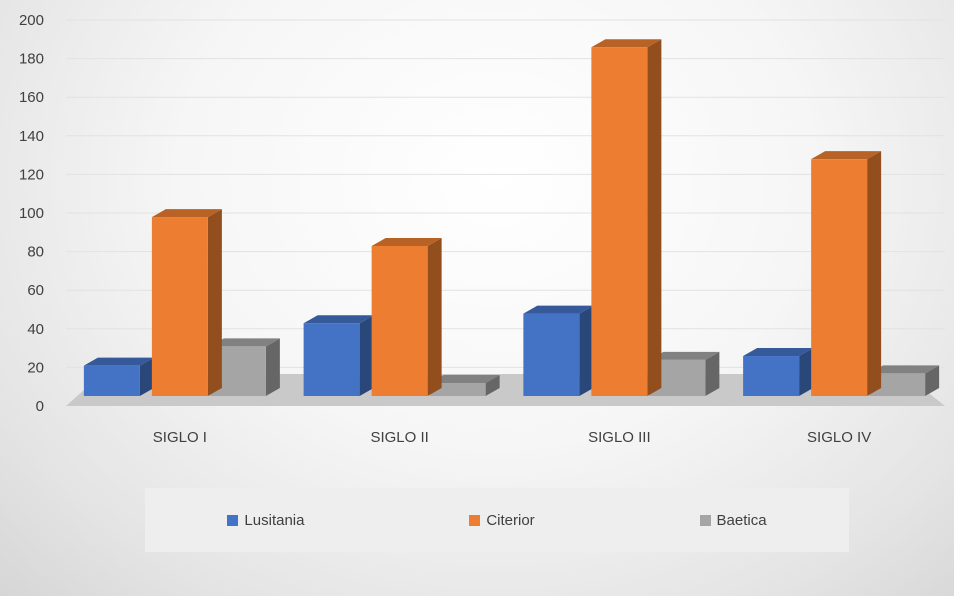 This screenshot has height=596, width=954. Describe the element at coordinates (233, 520) in the screenshot. I see `legend-swatch-lusitania` at that location.